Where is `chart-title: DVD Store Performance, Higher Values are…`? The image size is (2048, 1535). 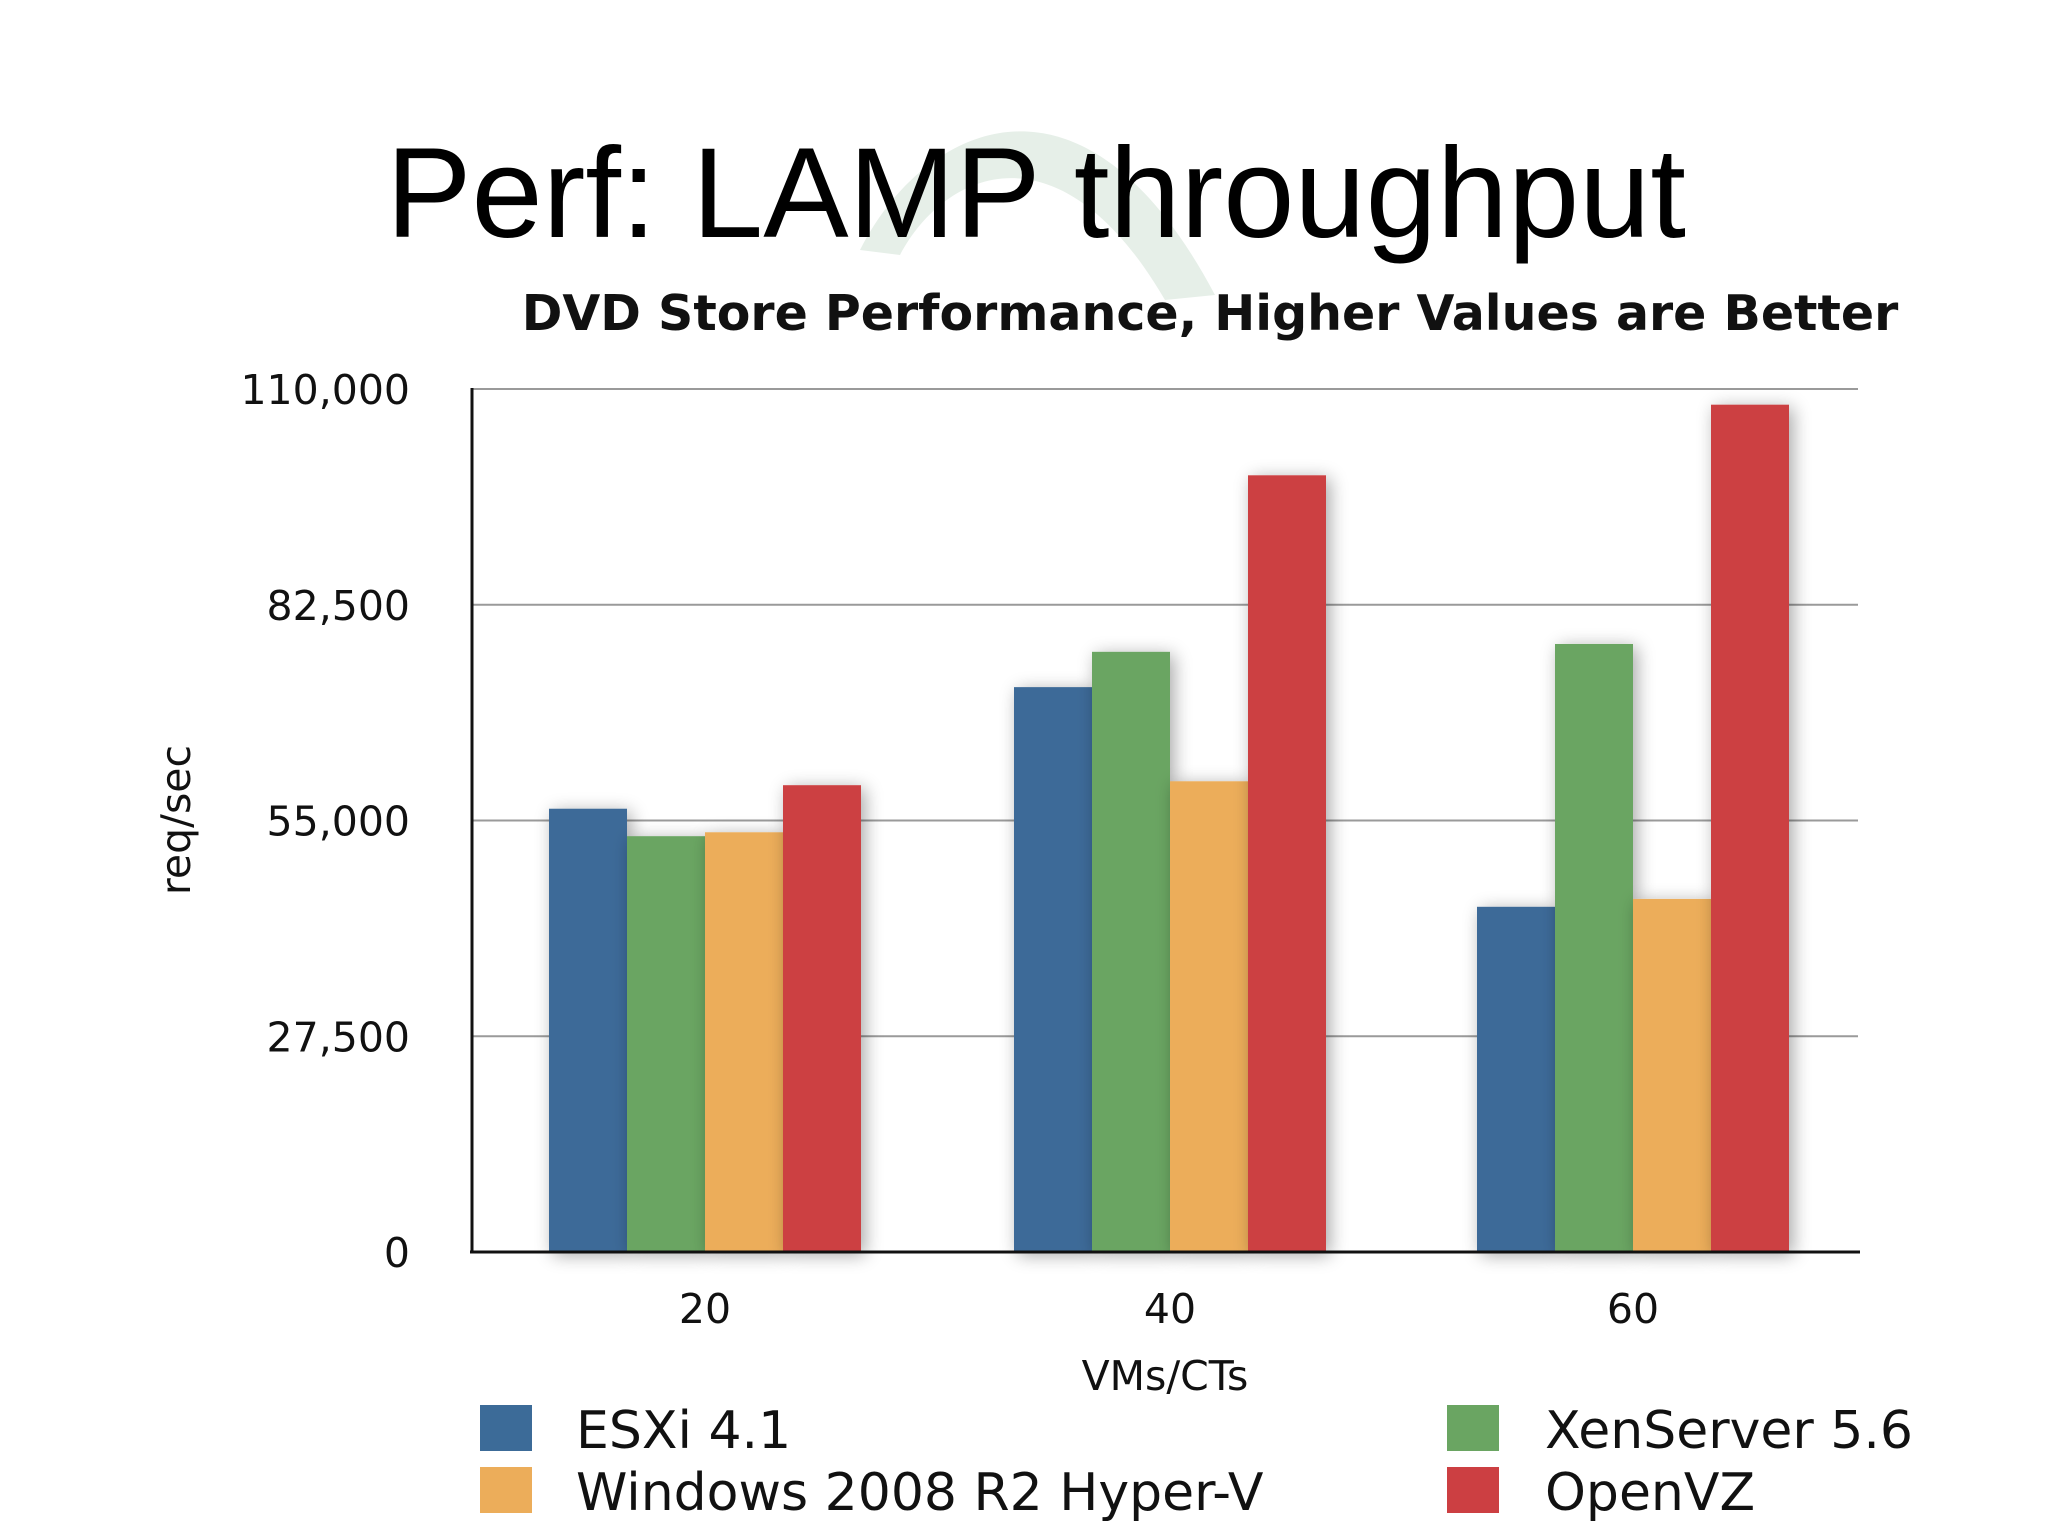 chart-title: DVD Store Performance, Higher Values are… is located at coordinates (1210, 313).